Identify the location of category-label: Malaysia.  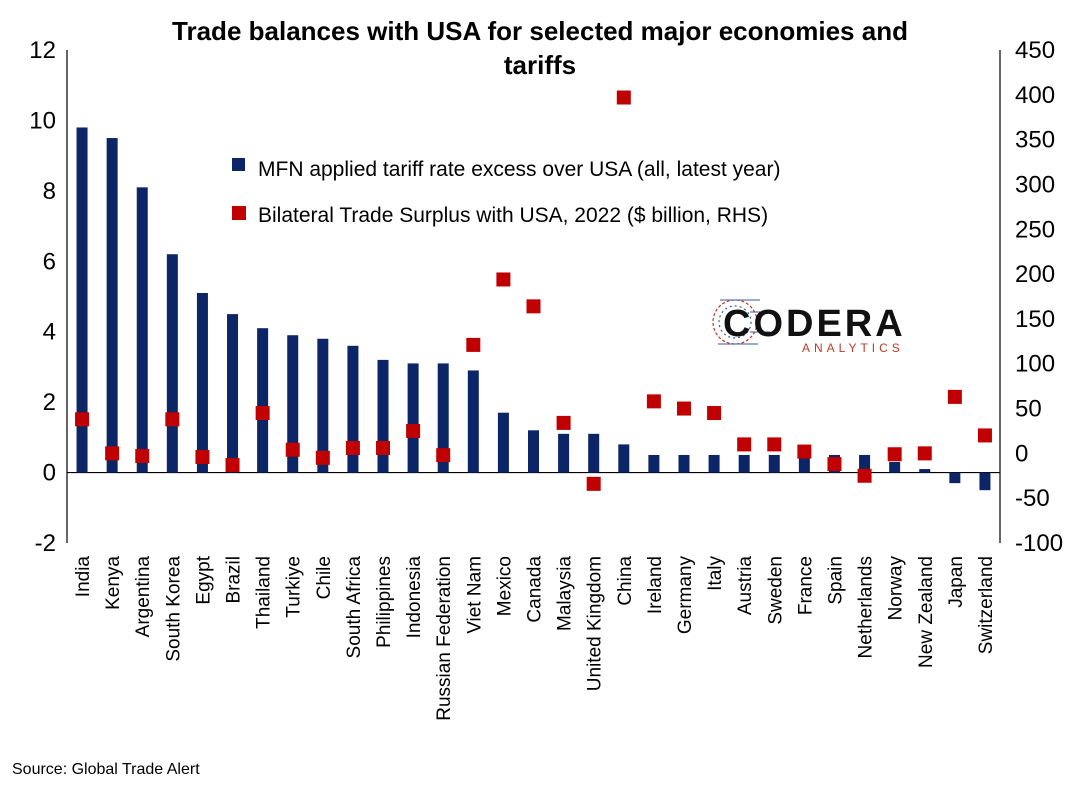
(565, 593).